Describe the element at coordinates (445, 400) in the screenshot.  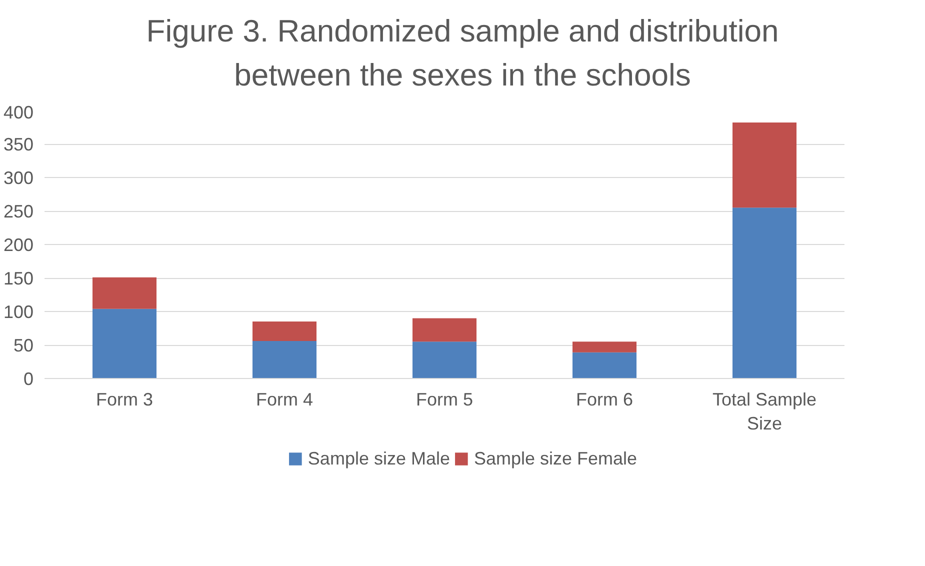
I see `x-tick-label: Form 5` at that location.